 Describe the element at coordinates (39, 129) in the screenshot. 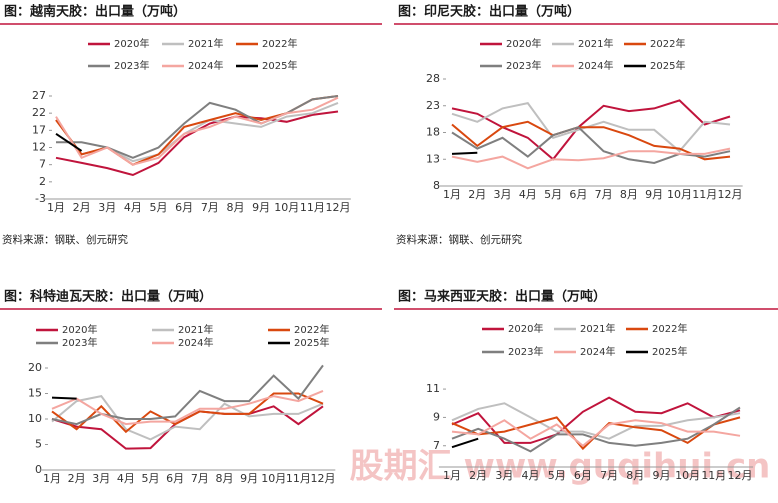

I see `y-tick-label: 17` at that location.